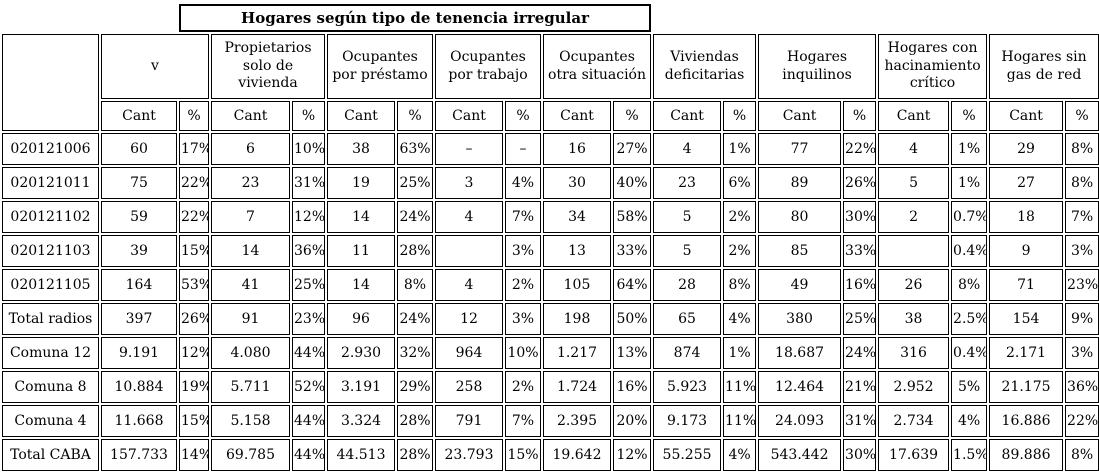 The height and width of the screenshot is (473, 1099). Describe the element at coordinates (308, 387) in the screenshot. I see `cell: 52%` at that location.